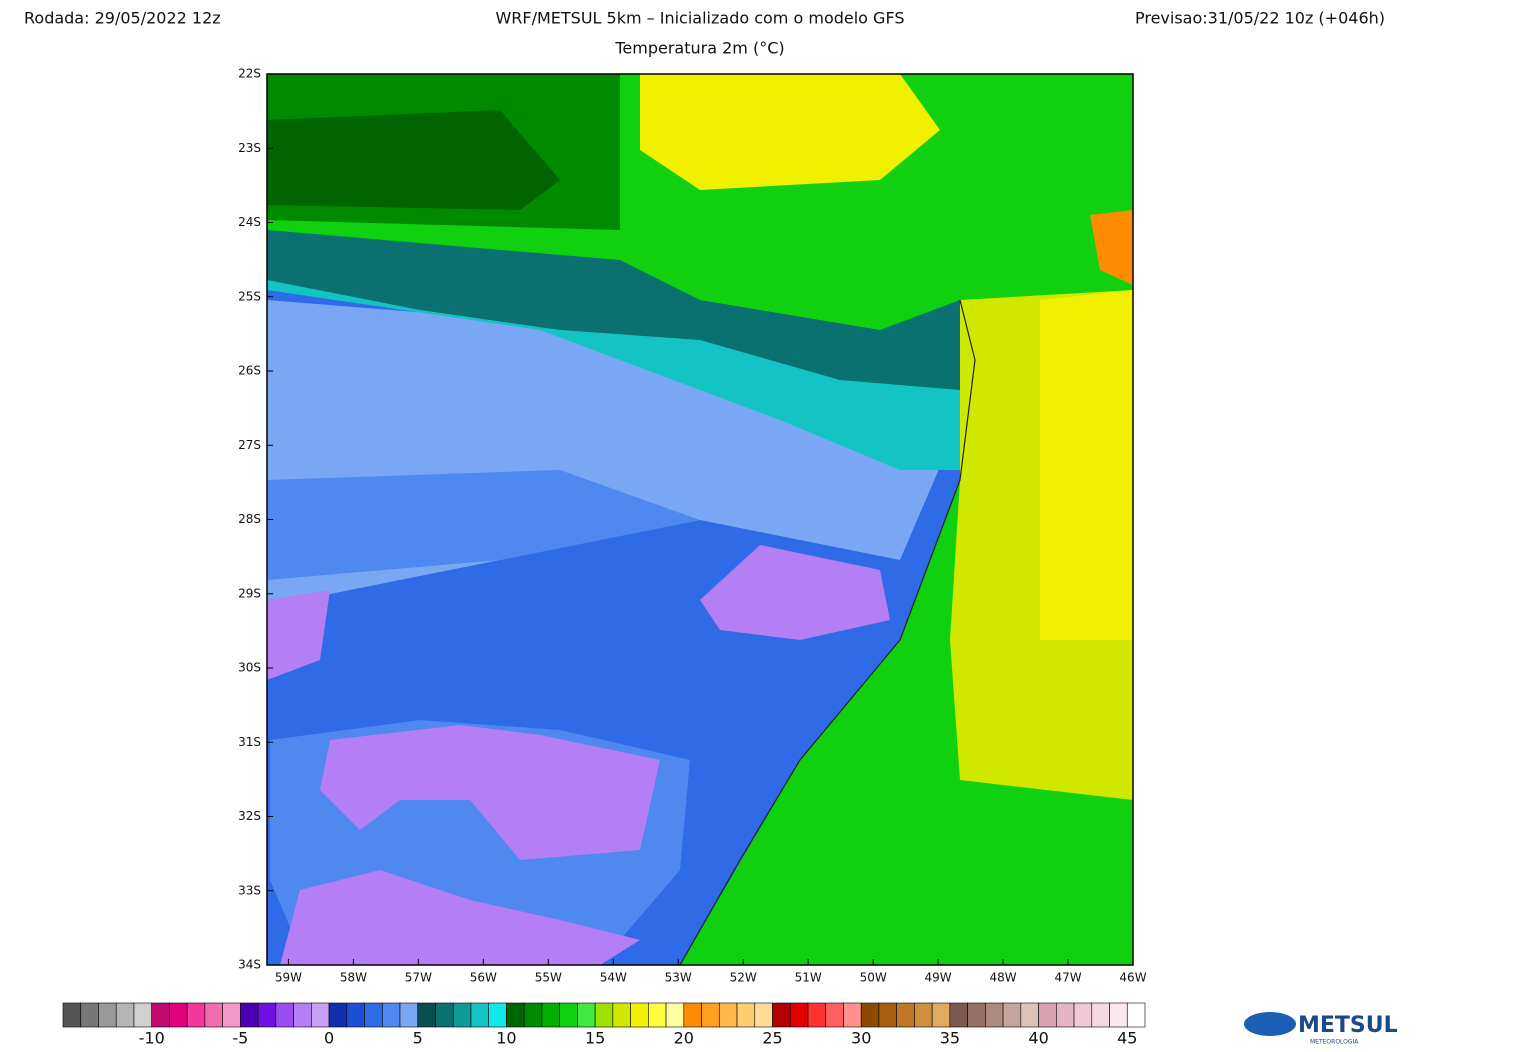 This screenshot has height=1052, width=1520. I want to click on x-tick-label: 51W, so click(808, 978).